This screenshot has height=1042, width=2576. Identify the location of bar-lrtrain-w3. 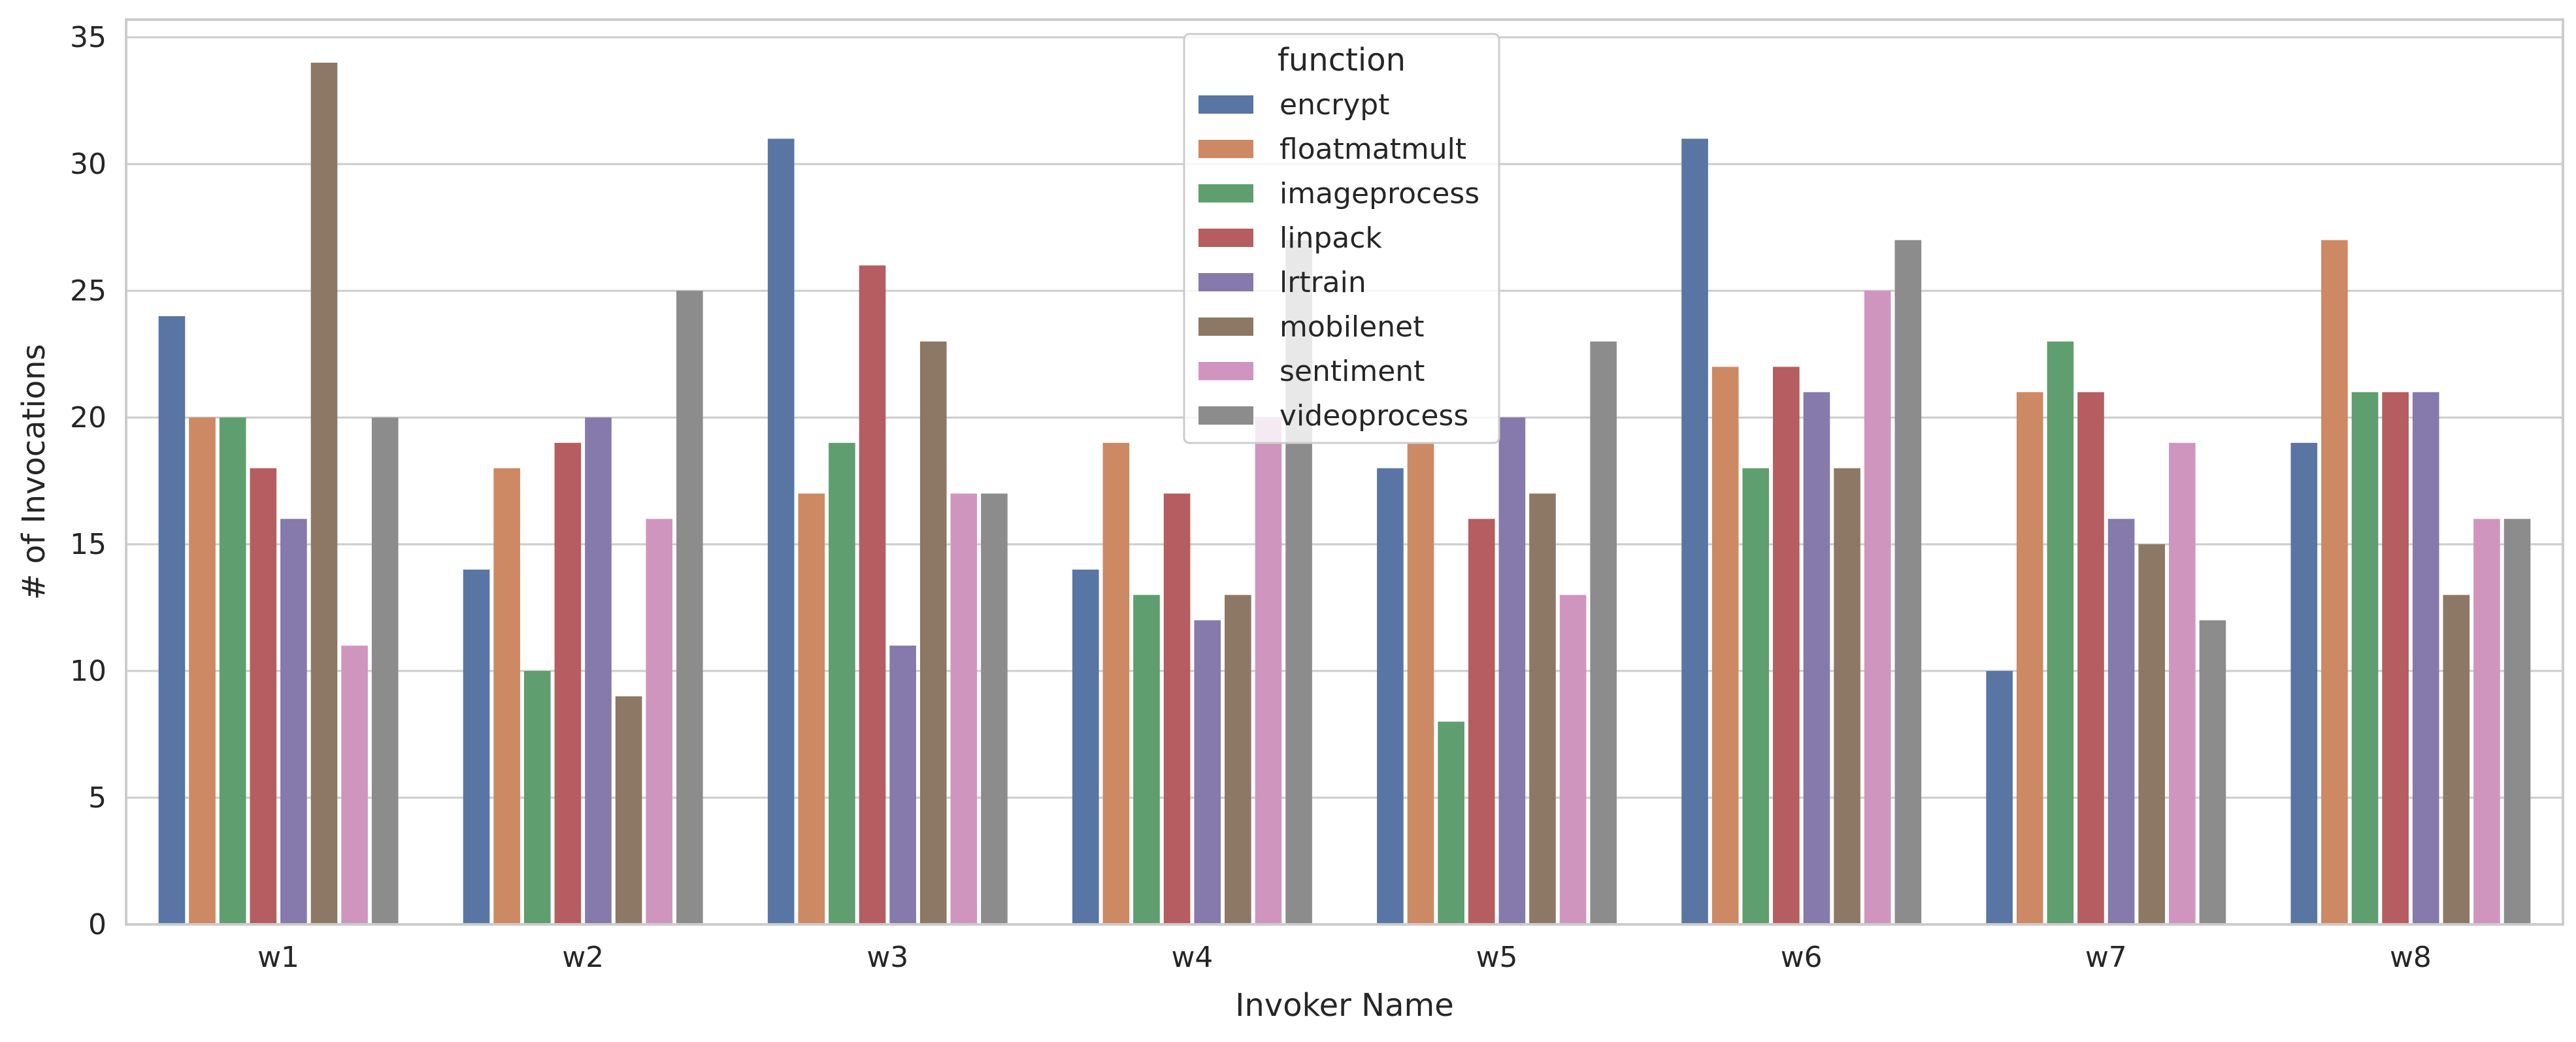
(902, 784).